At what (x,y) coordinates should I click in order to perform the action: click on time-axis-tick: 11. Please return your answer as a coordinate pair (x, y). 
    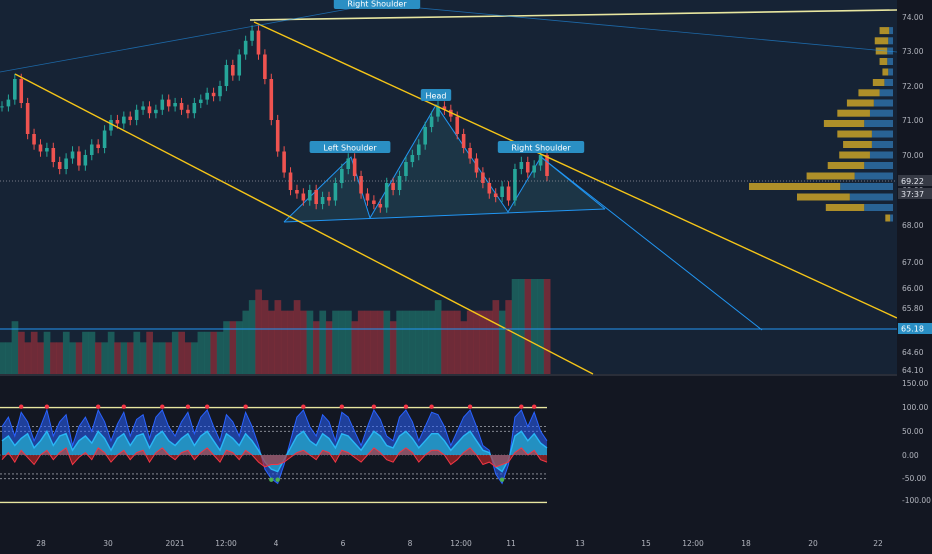
    Looking at the image, I should click on (511, 543).